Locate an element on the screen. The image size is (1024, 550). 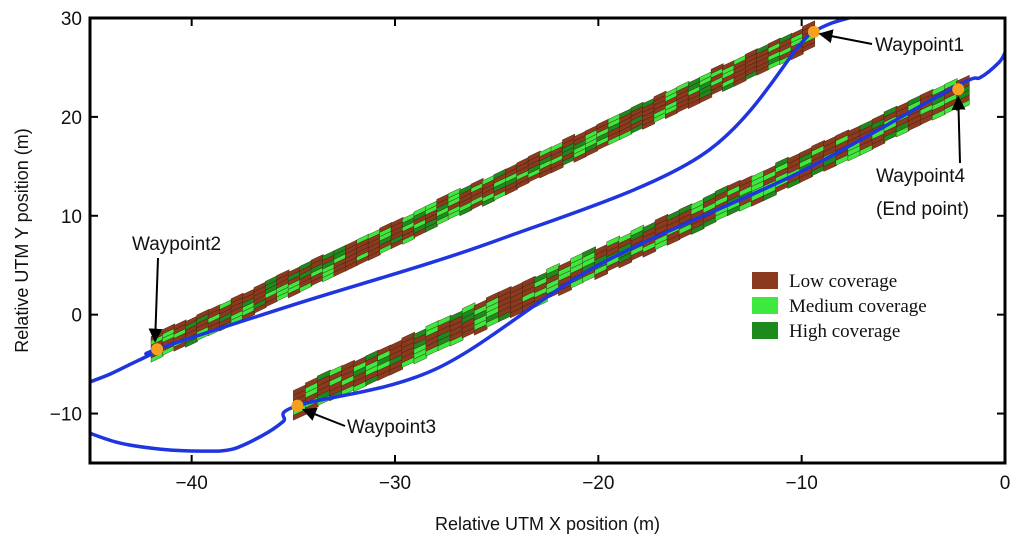
x-tick-label: −40 is located at coordinates (192, 483).